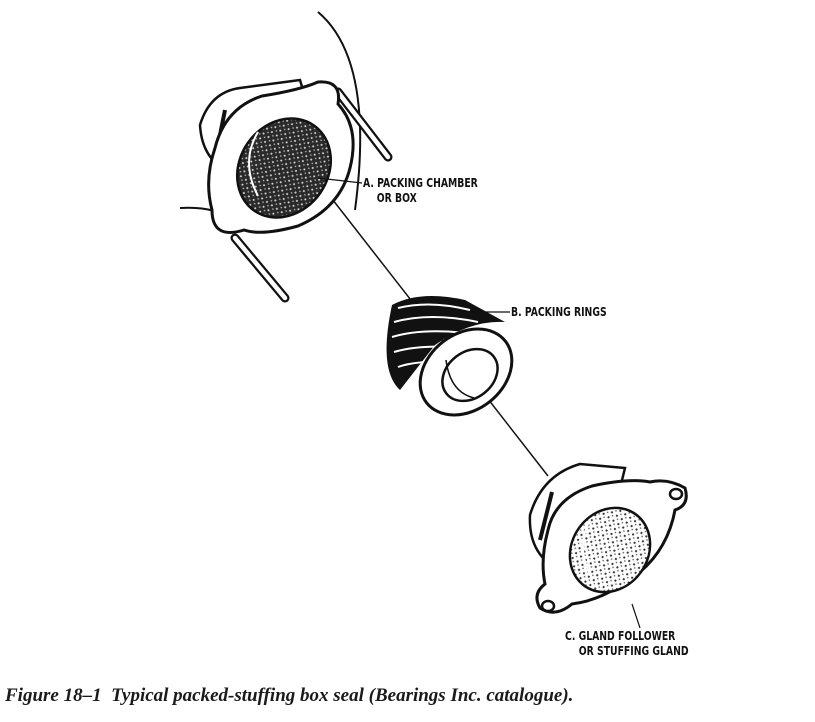 This screenshot has height=722, width=815. Describe the element at coordinates (363, 124) in the screenshot. I see `stud-upper` at that location.